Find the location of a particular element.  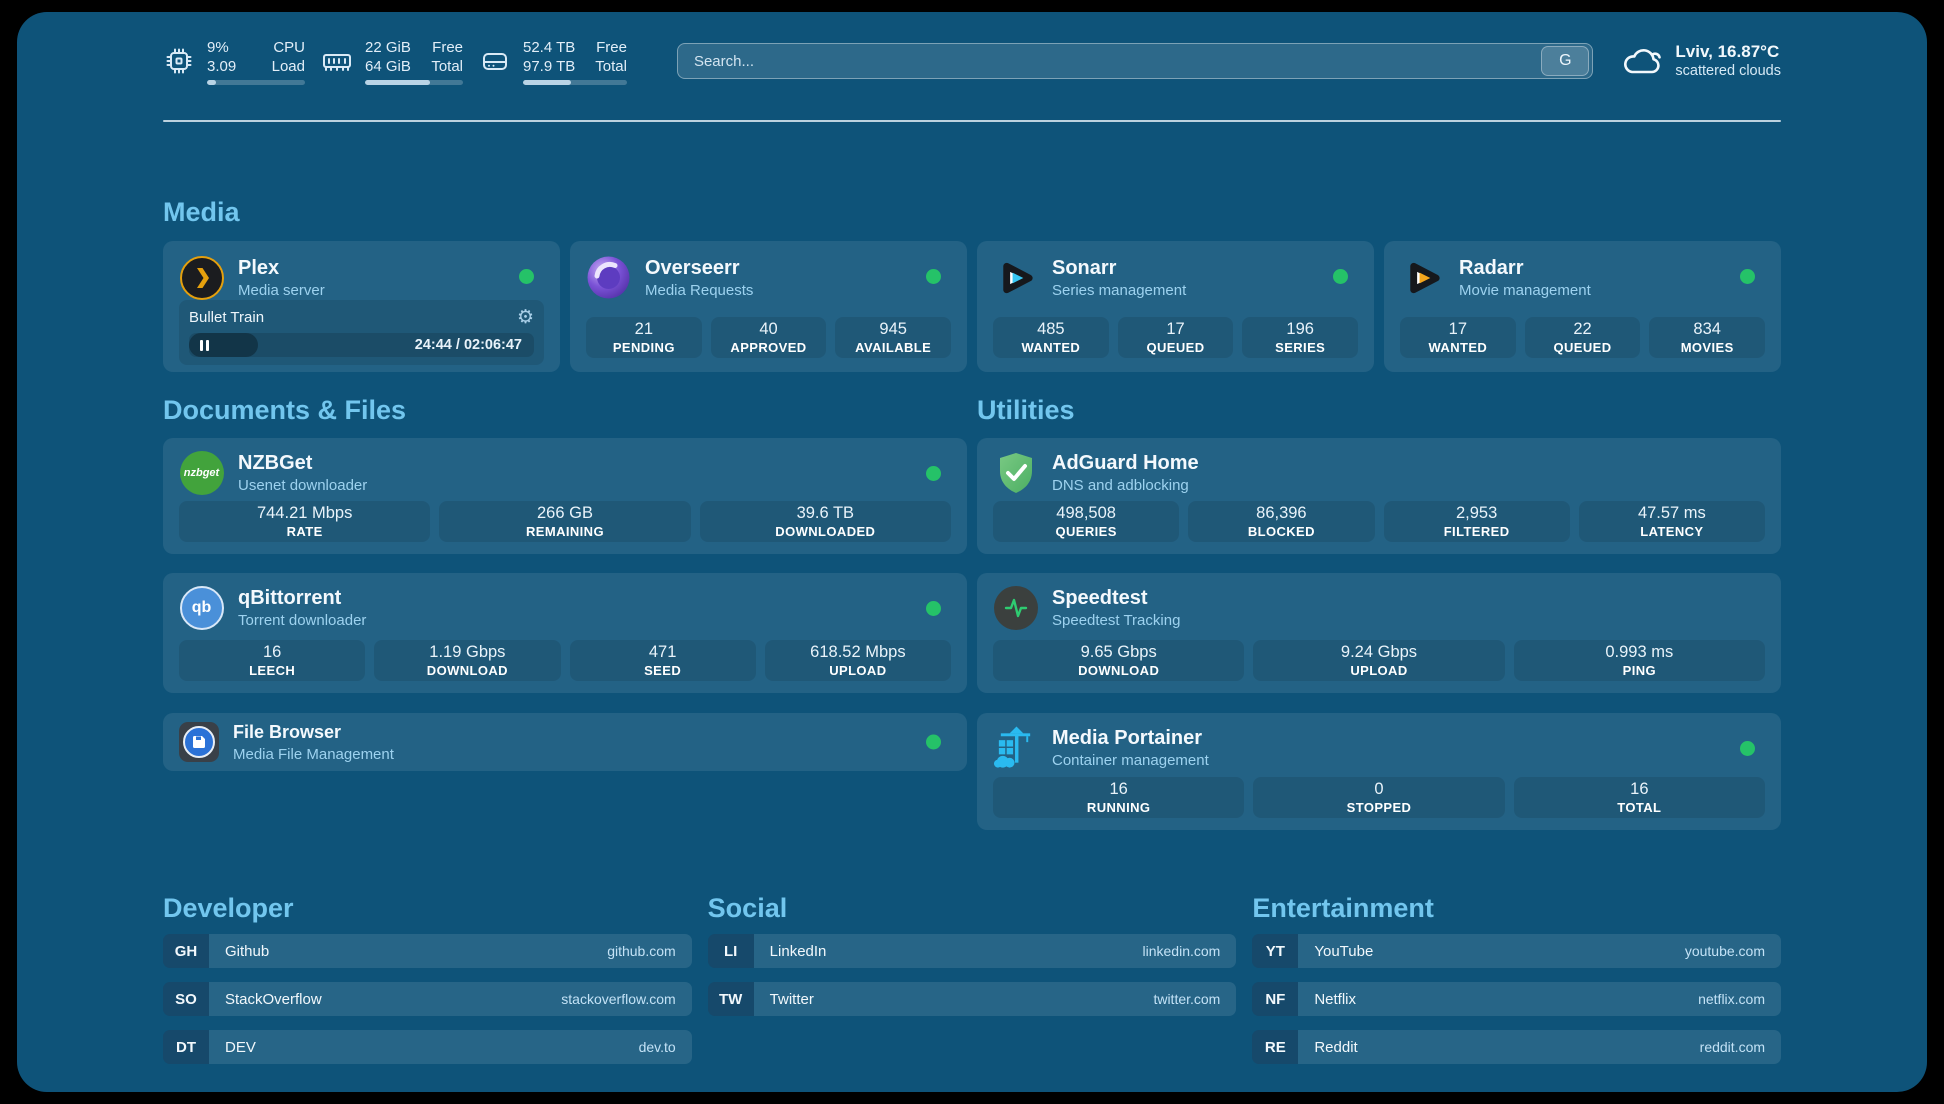

plex-title: Plex is located at coordinates (259, 267).